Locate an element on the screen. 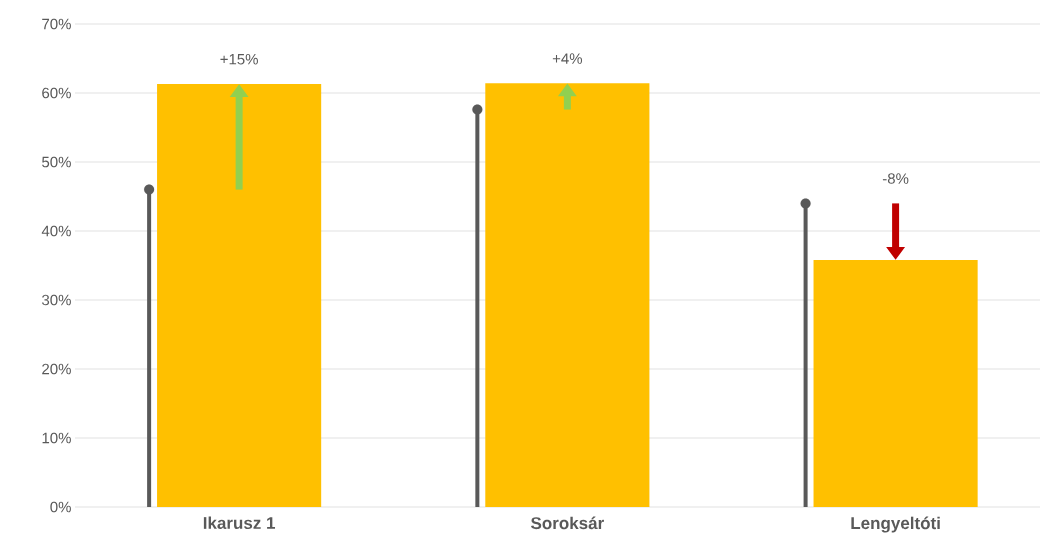 The width and height of the screenshot is (1048, 554). y-tick-label: 30% is located at coordinates (56, 300).